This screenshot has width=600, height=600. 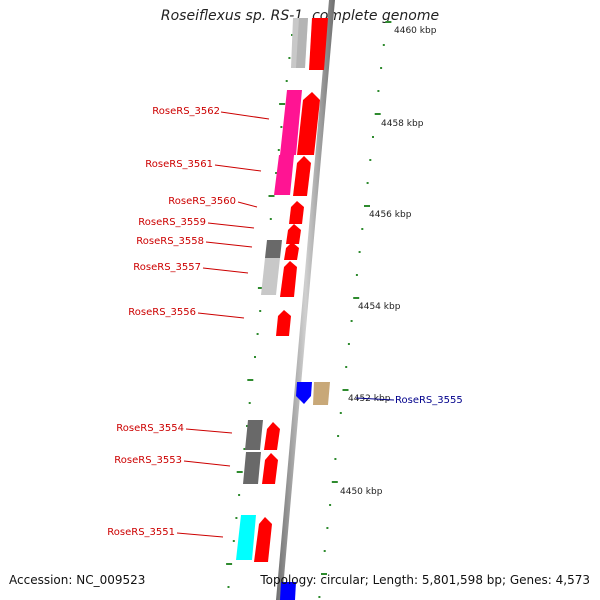 What do you see at coordinates (179, 164) in the screenshot?
I see `gene-label: RoseRS_3561` at bounding box center [179, 164].